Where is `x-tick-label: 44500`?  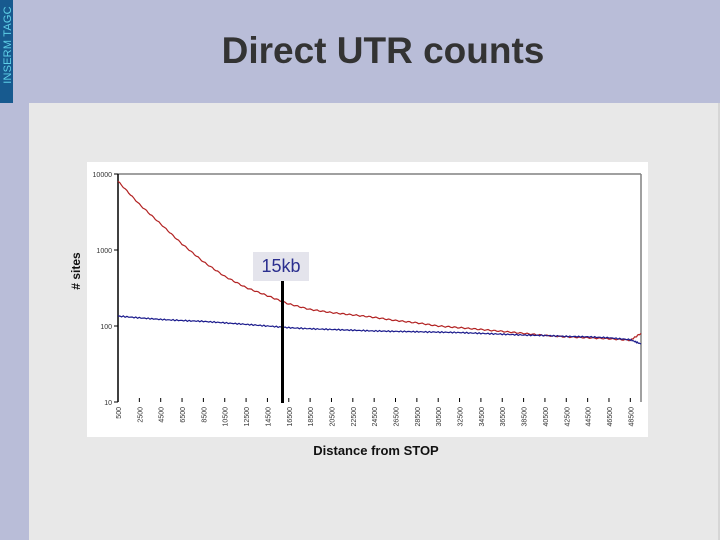
x-tick-label: 44500 is located at coordinates (589, 417).